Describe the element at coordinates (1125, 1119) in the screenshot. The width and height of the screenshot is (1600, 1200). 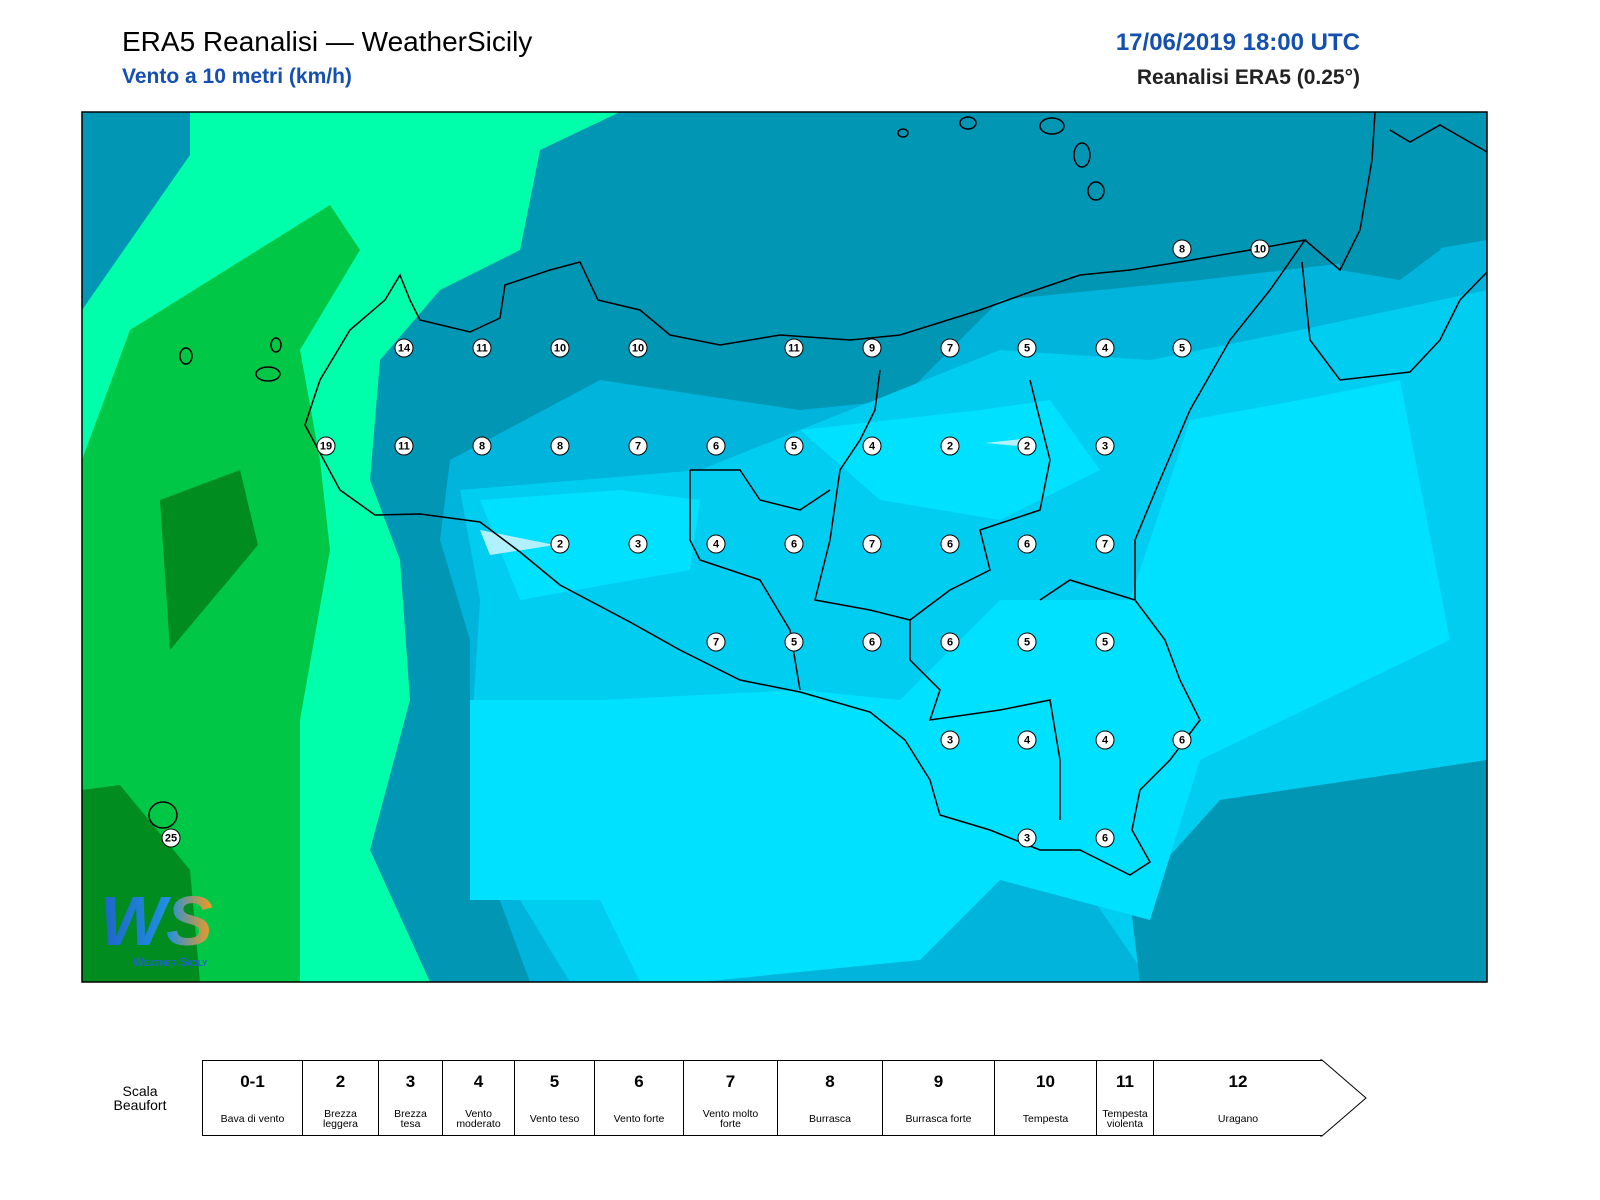
I see `beaufort-label: Tempesta violenta` at that location.